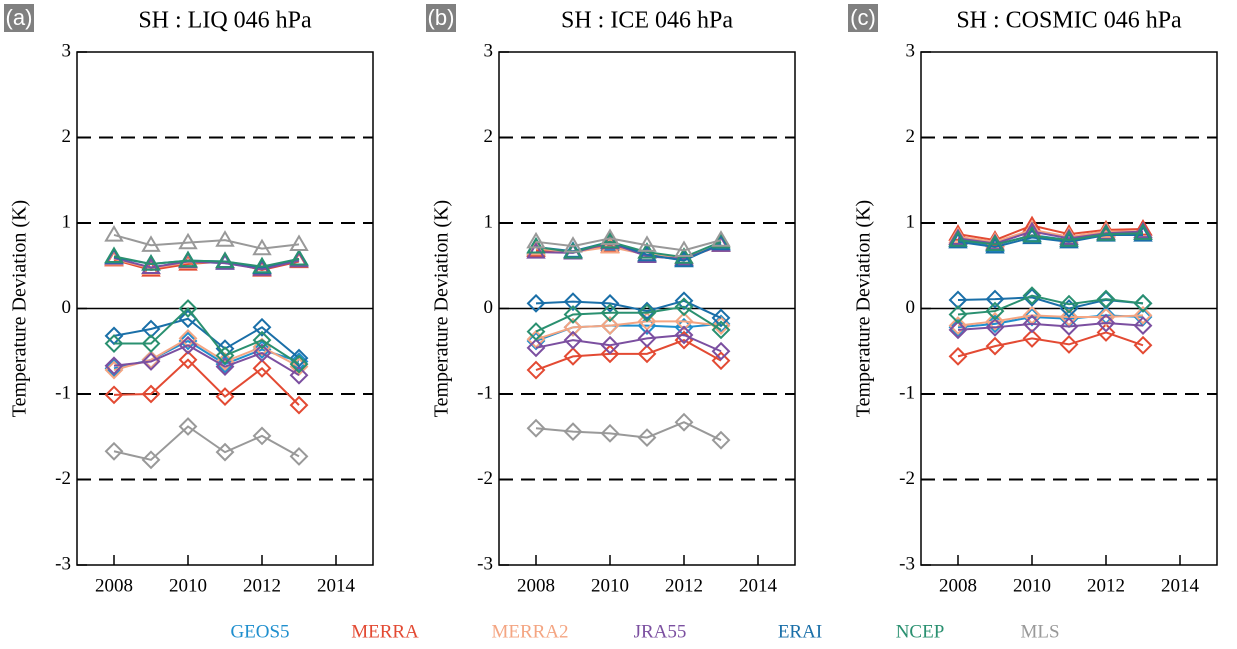 This screenshot has height=649, width=1237. Describe the element at coordinates (529, 631) in the screenshot. I see `legend-entry: MERRA2` at that location.